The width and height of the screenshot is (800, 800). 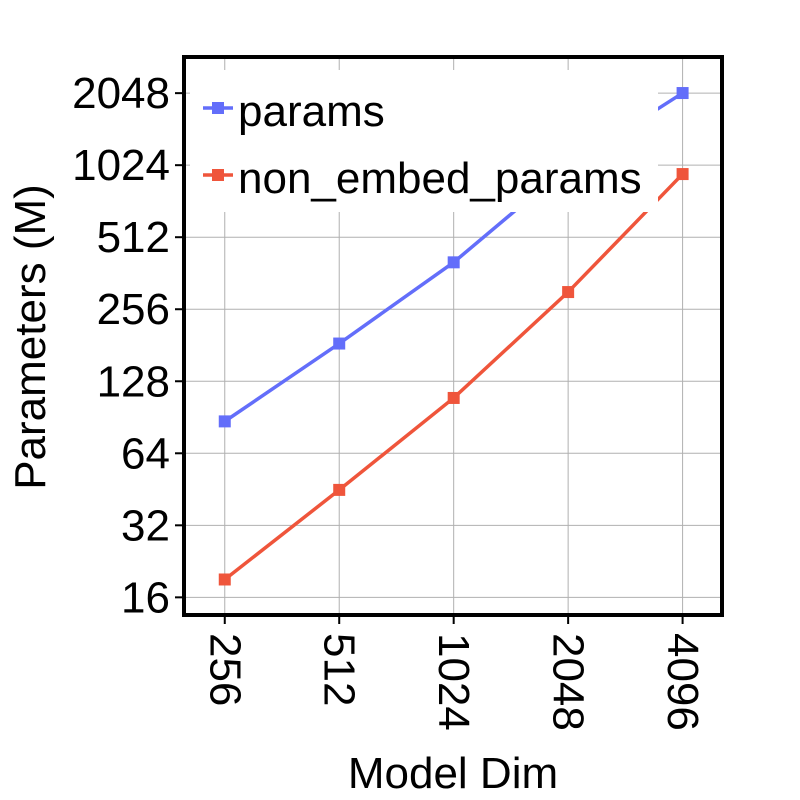 I want to click on x-axis-label: Model Dim, so click(x=453, y=773).